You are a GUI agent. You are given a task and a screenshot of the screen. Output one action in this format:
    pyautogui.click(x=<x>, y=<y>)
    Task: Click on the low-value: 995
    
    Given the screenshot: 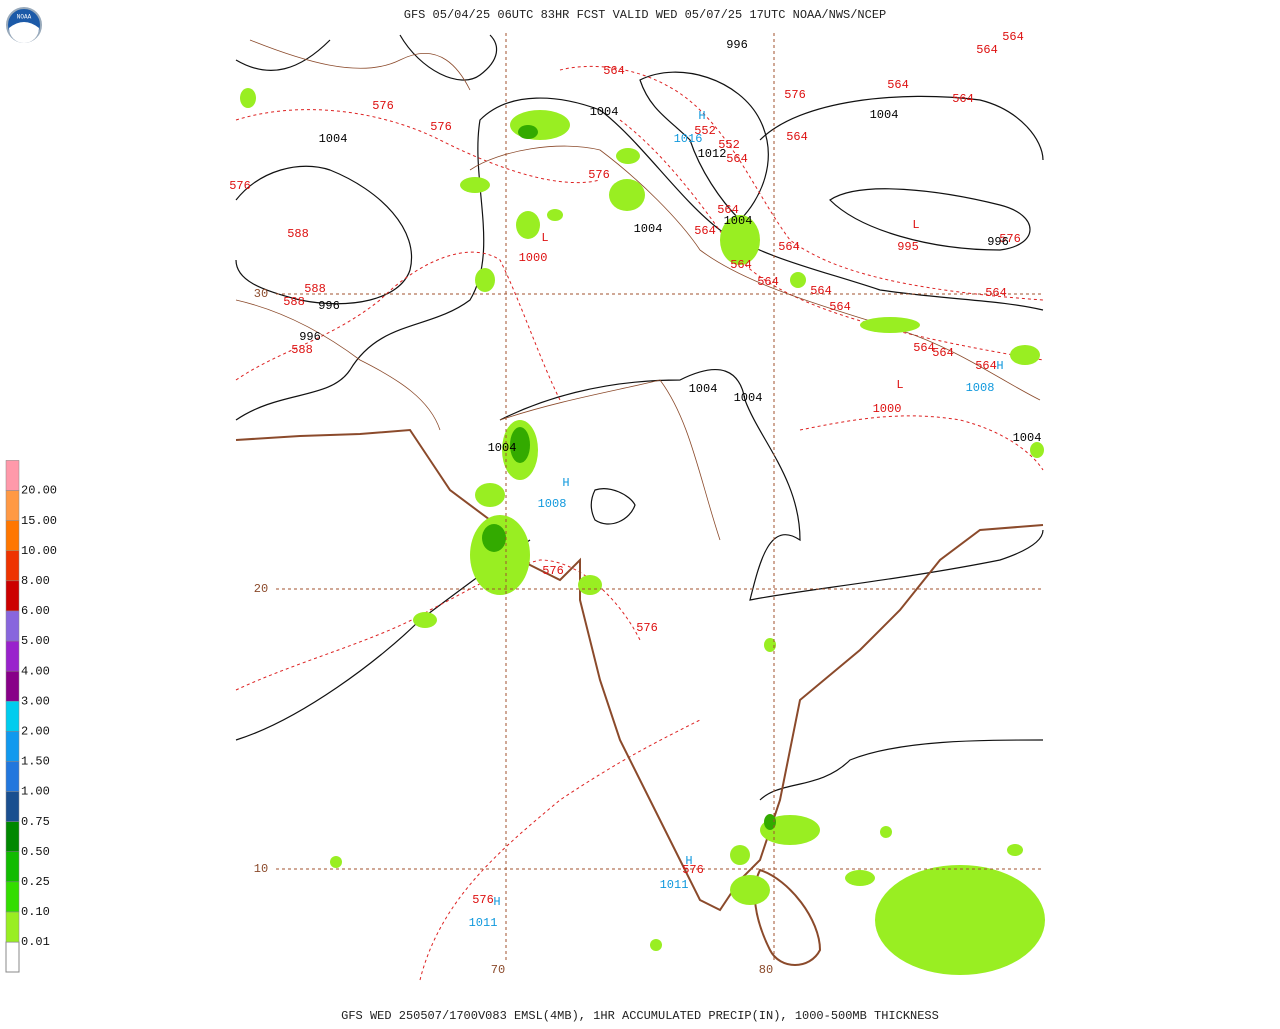 What is the action you would take?
    pyautogui.click(x=908, y=247)
    